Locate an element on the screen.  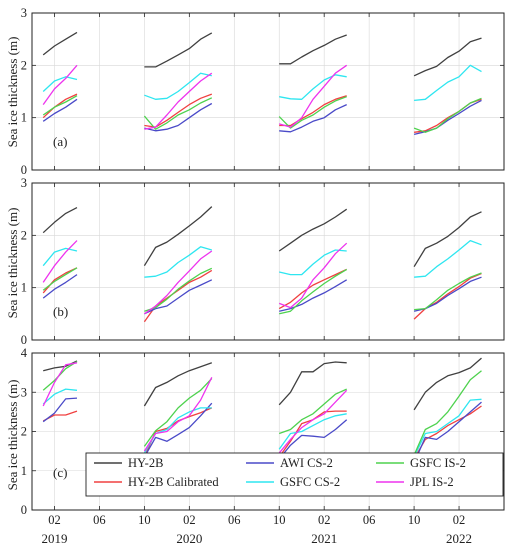
y-axis-label-bottom: Sea ice thickness (m) is located at coordinates (12, 435).